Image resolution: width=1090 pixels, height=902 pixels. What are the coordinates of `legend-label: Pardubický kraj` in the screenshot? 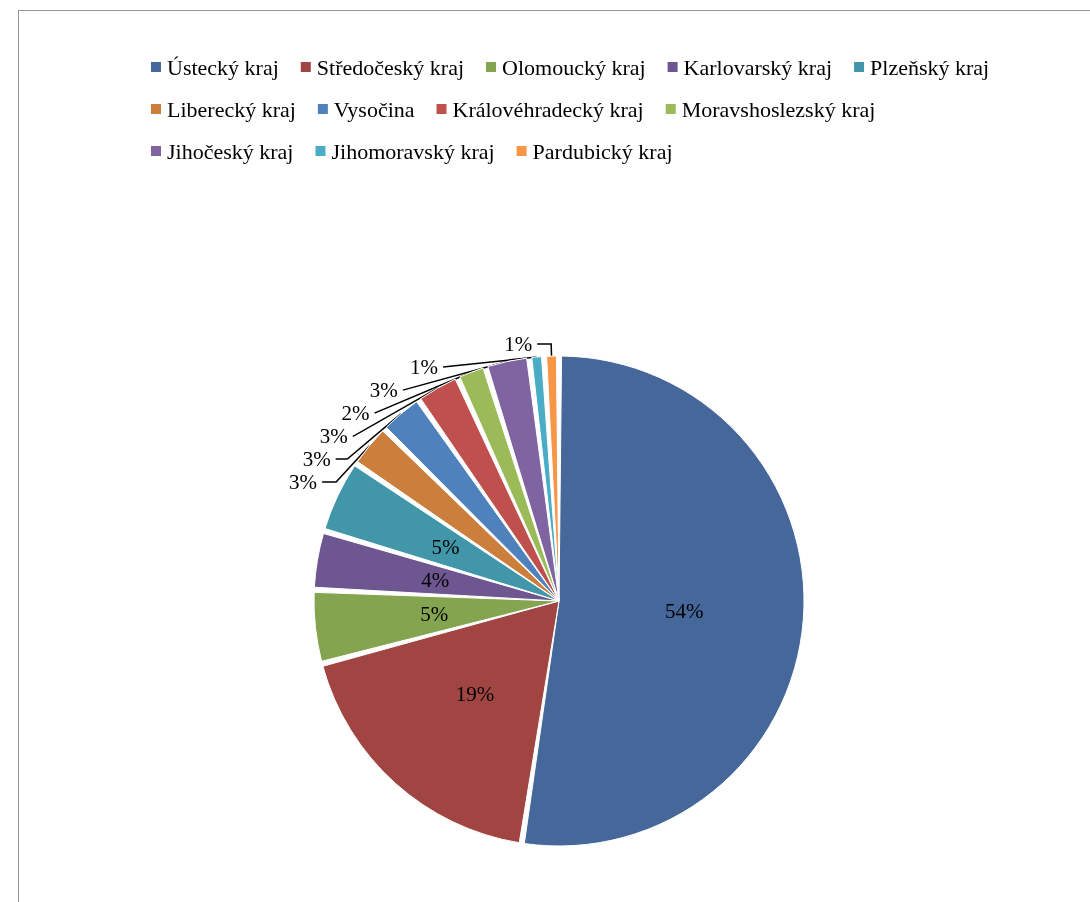 It's located at (602, 151).